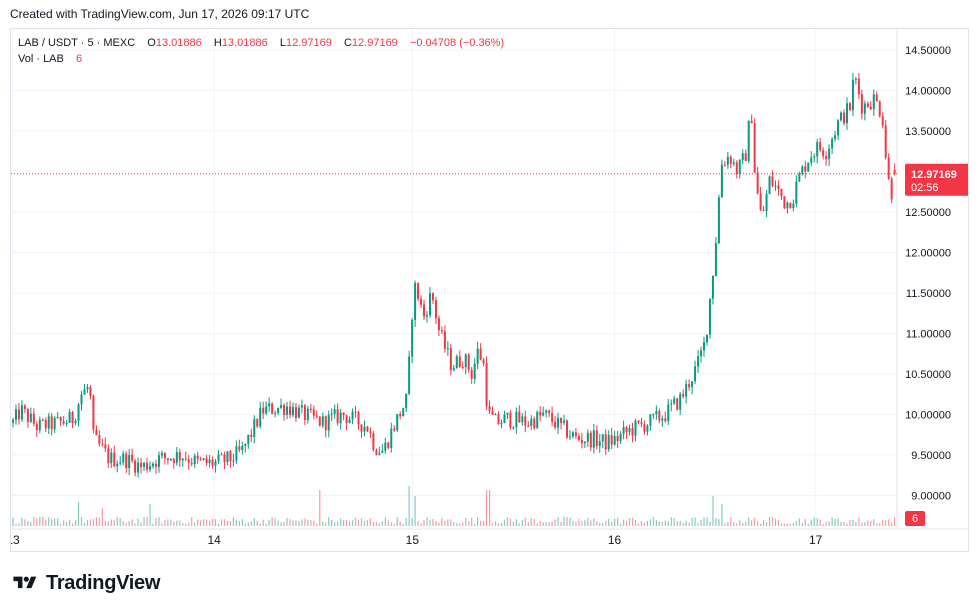 Image resolution: width=980 pixels, height=613 pixels. I want to click on time-axis-tick-label: 15, so click(413, 540).